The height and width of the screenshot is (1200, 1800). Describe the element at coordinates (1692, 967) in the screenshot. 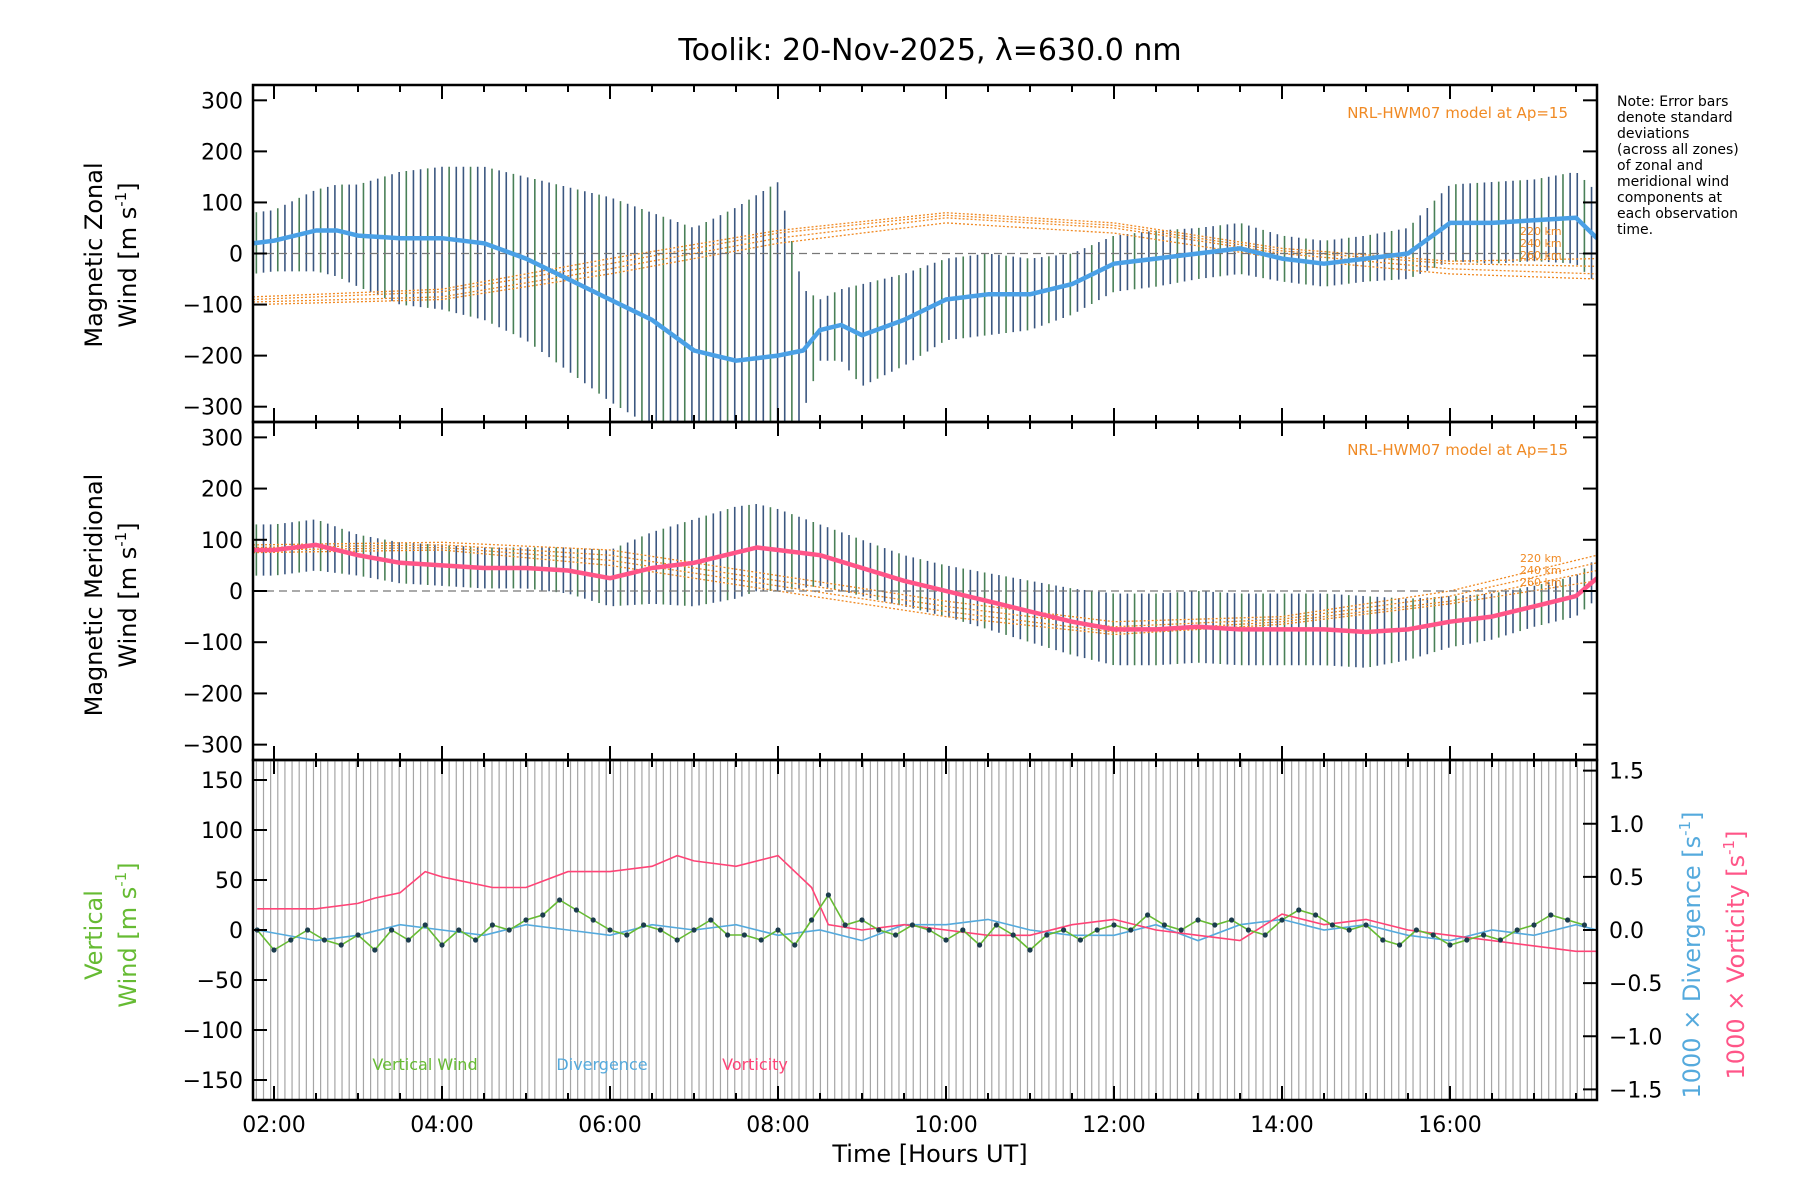

I see `divergence-ylabel-text: 1000 × Divergence [s` at that location.